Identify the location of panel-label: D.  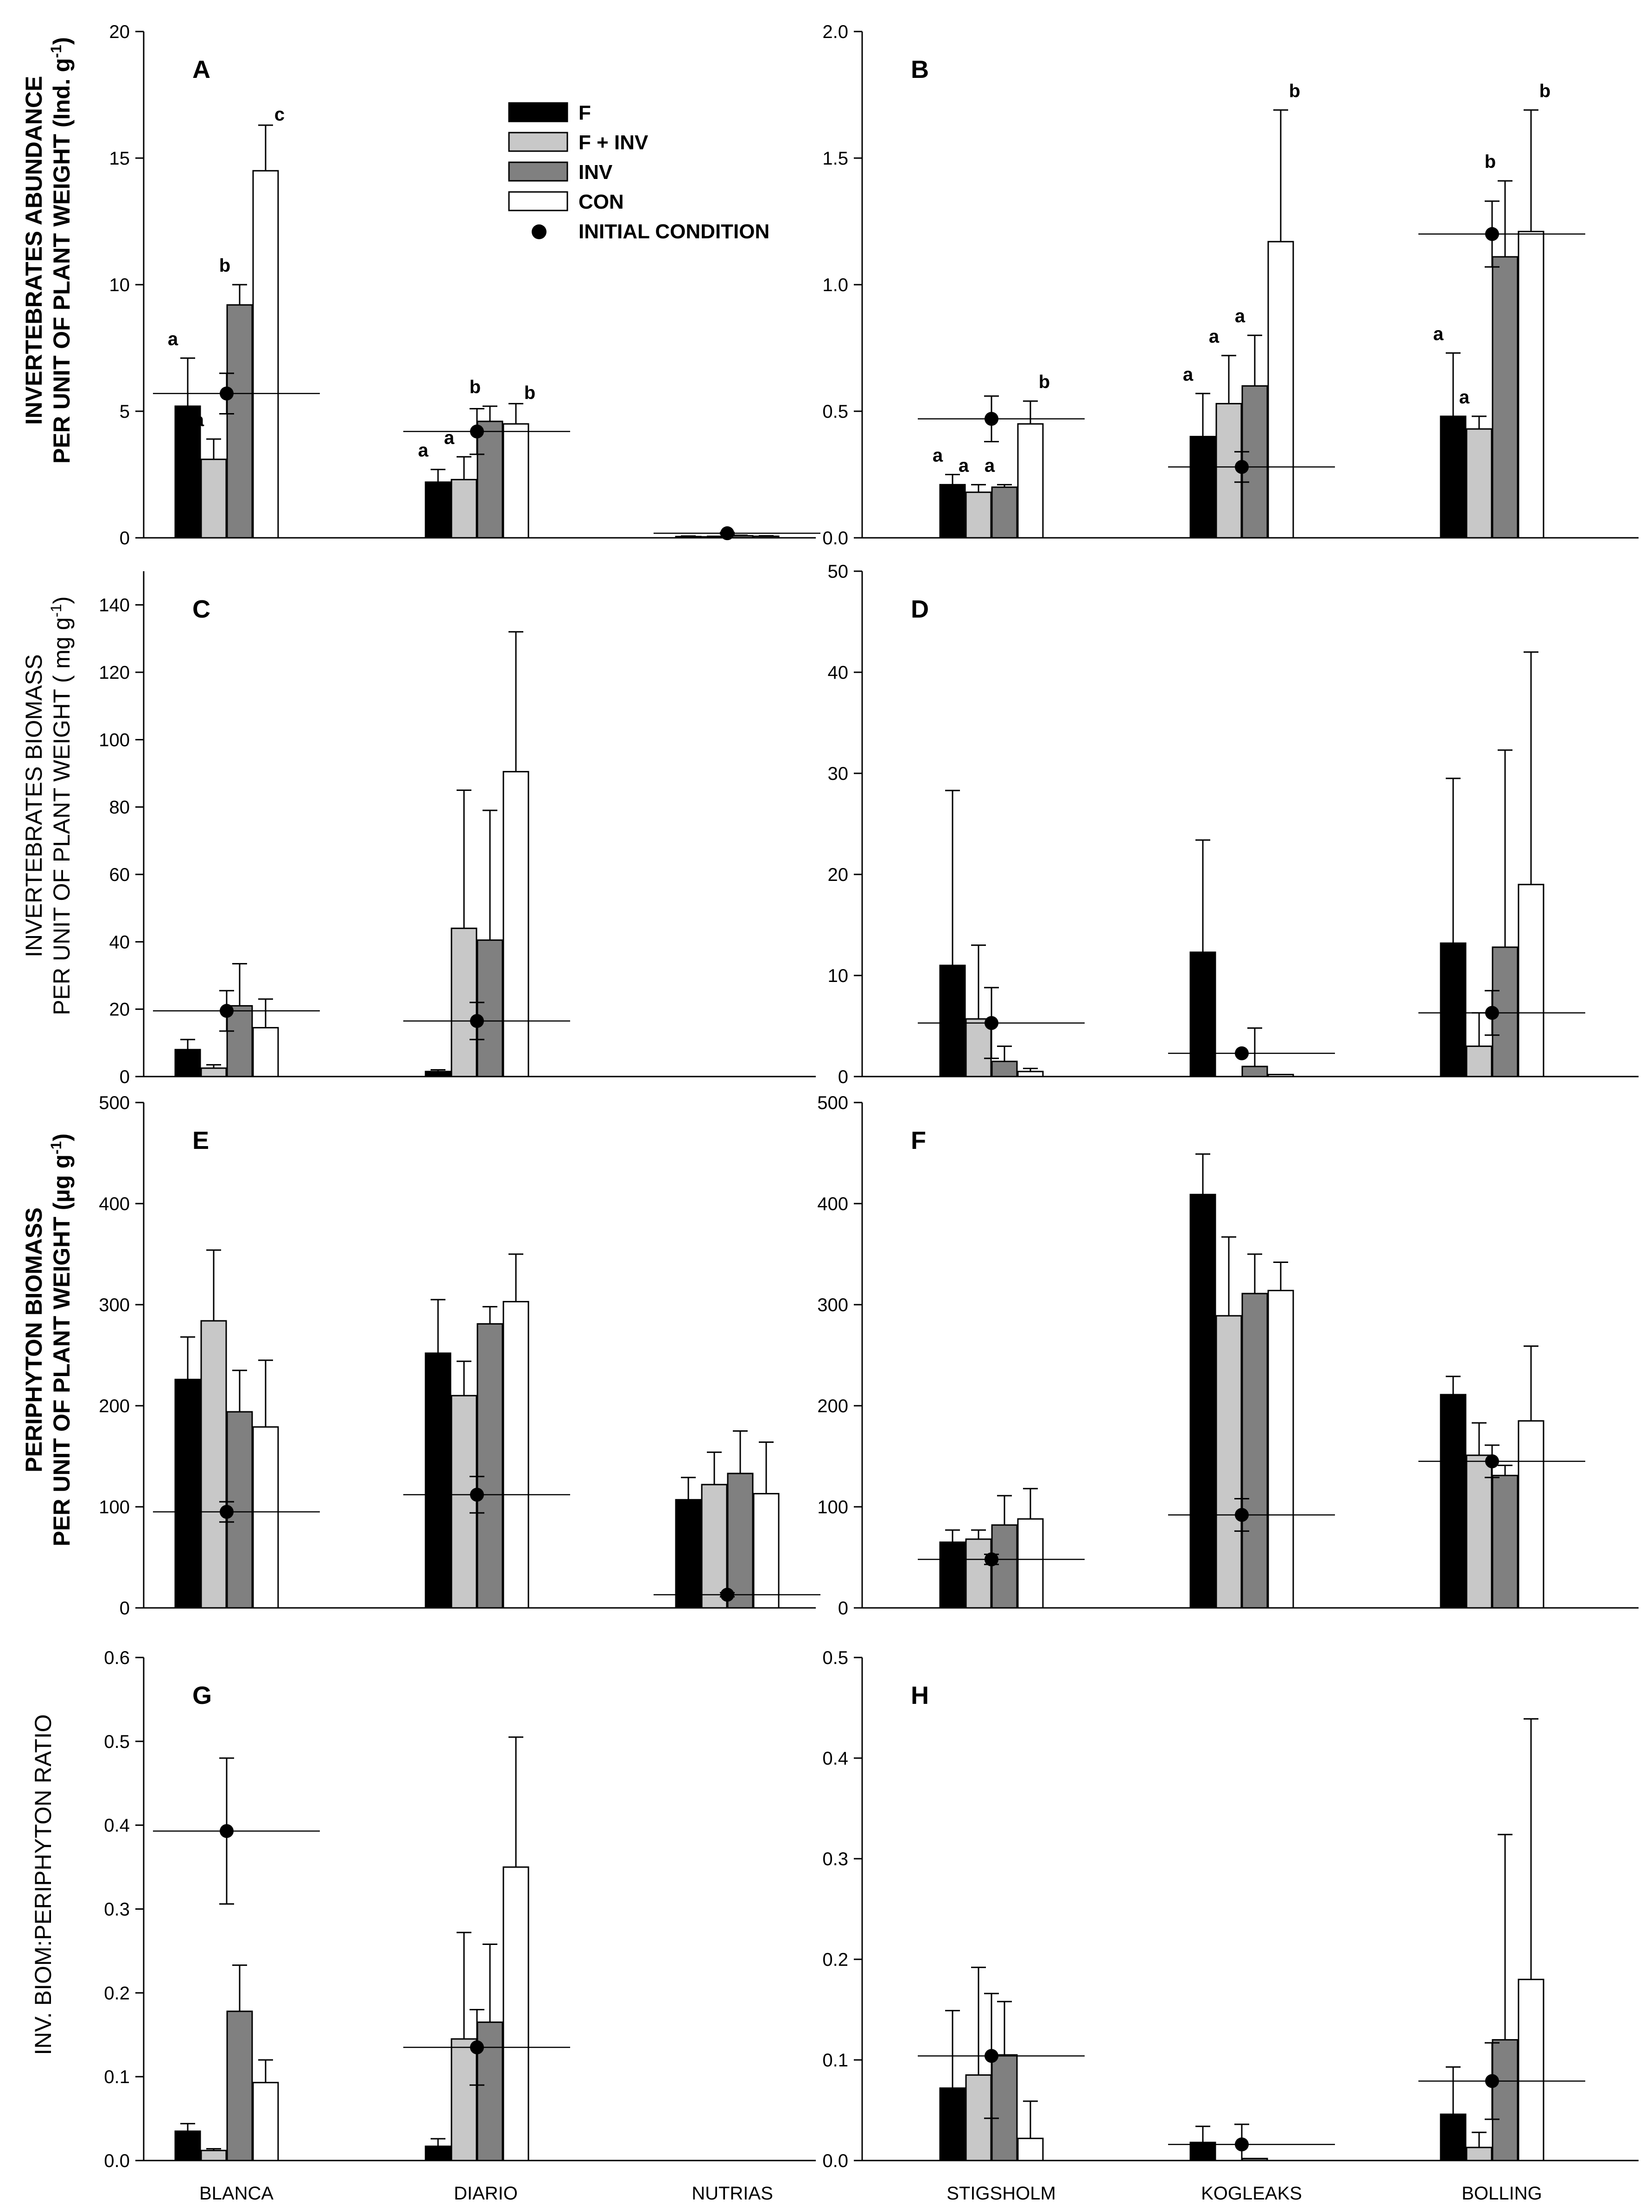
(920, 609).